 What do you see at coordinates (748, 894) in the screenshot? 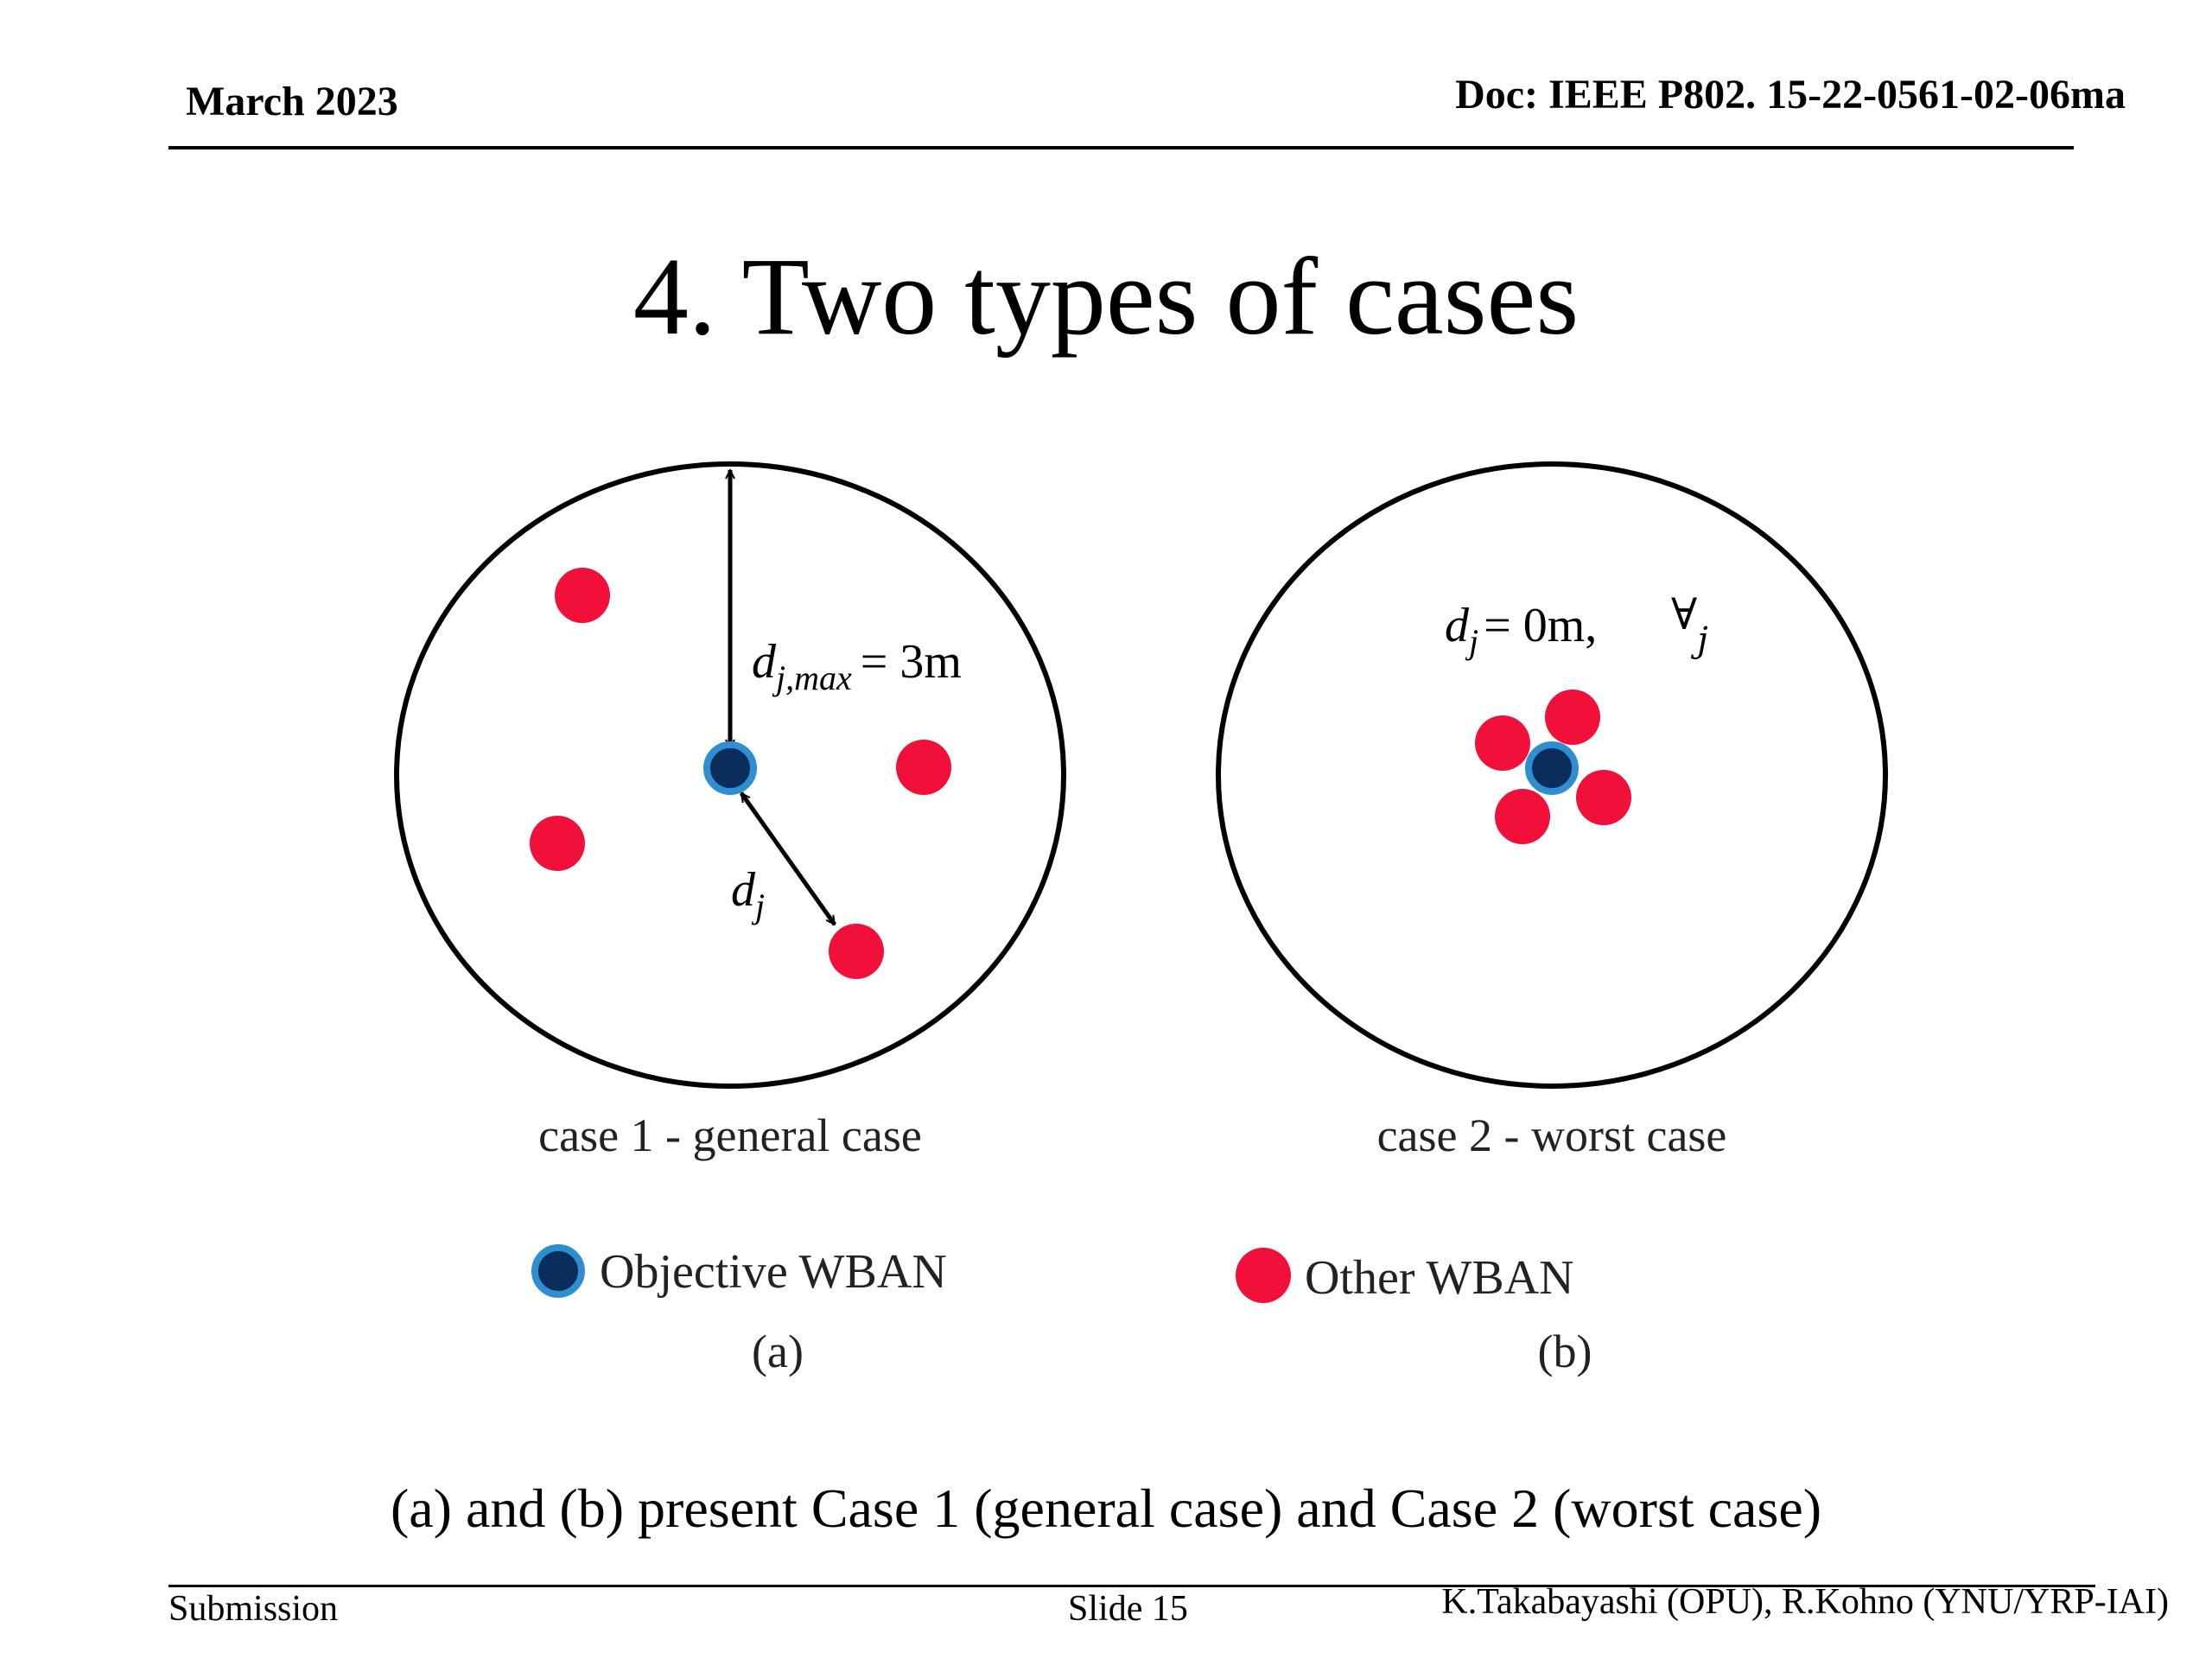
I see `case1-distance-label: dj` at bounding box center [748, 894].